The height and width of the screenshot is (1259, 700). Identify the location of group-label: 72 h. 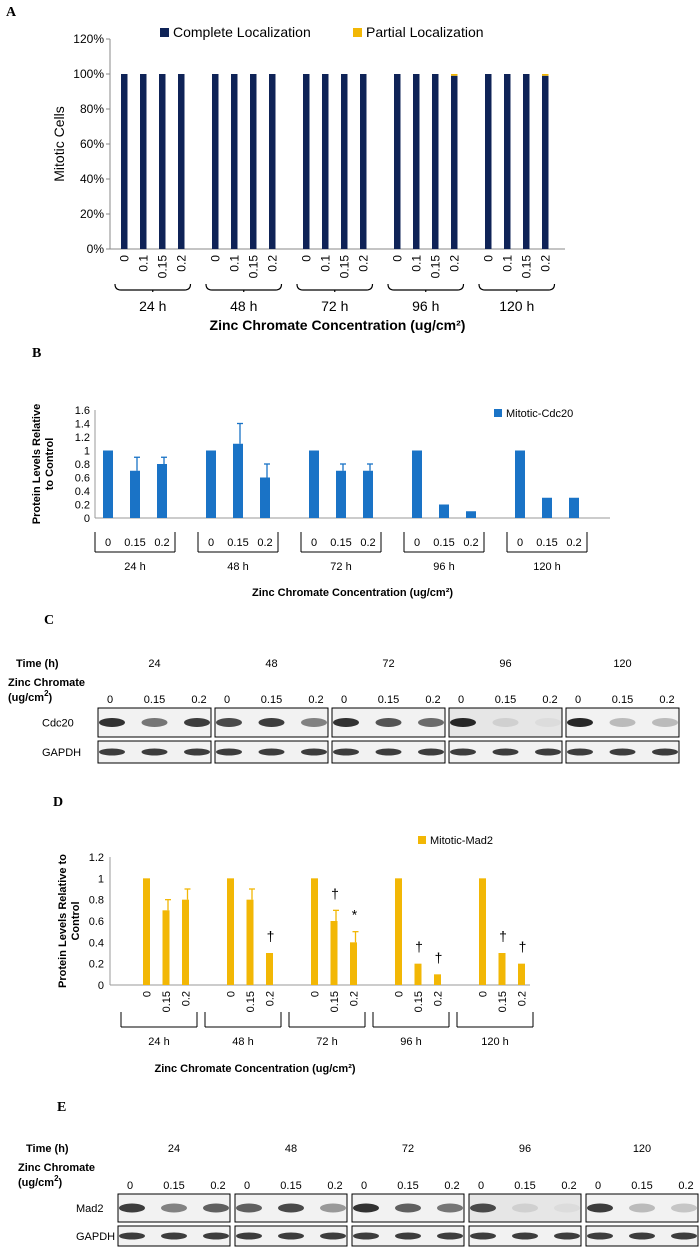
(340, 567).